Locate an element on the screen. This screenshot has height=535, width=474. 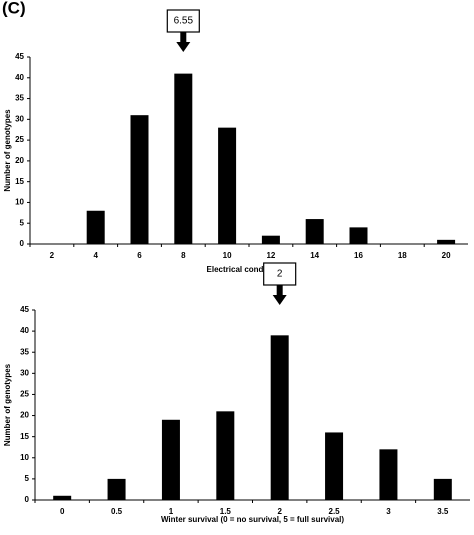
annotation-text: 2 is located at coordinates (280, 274).